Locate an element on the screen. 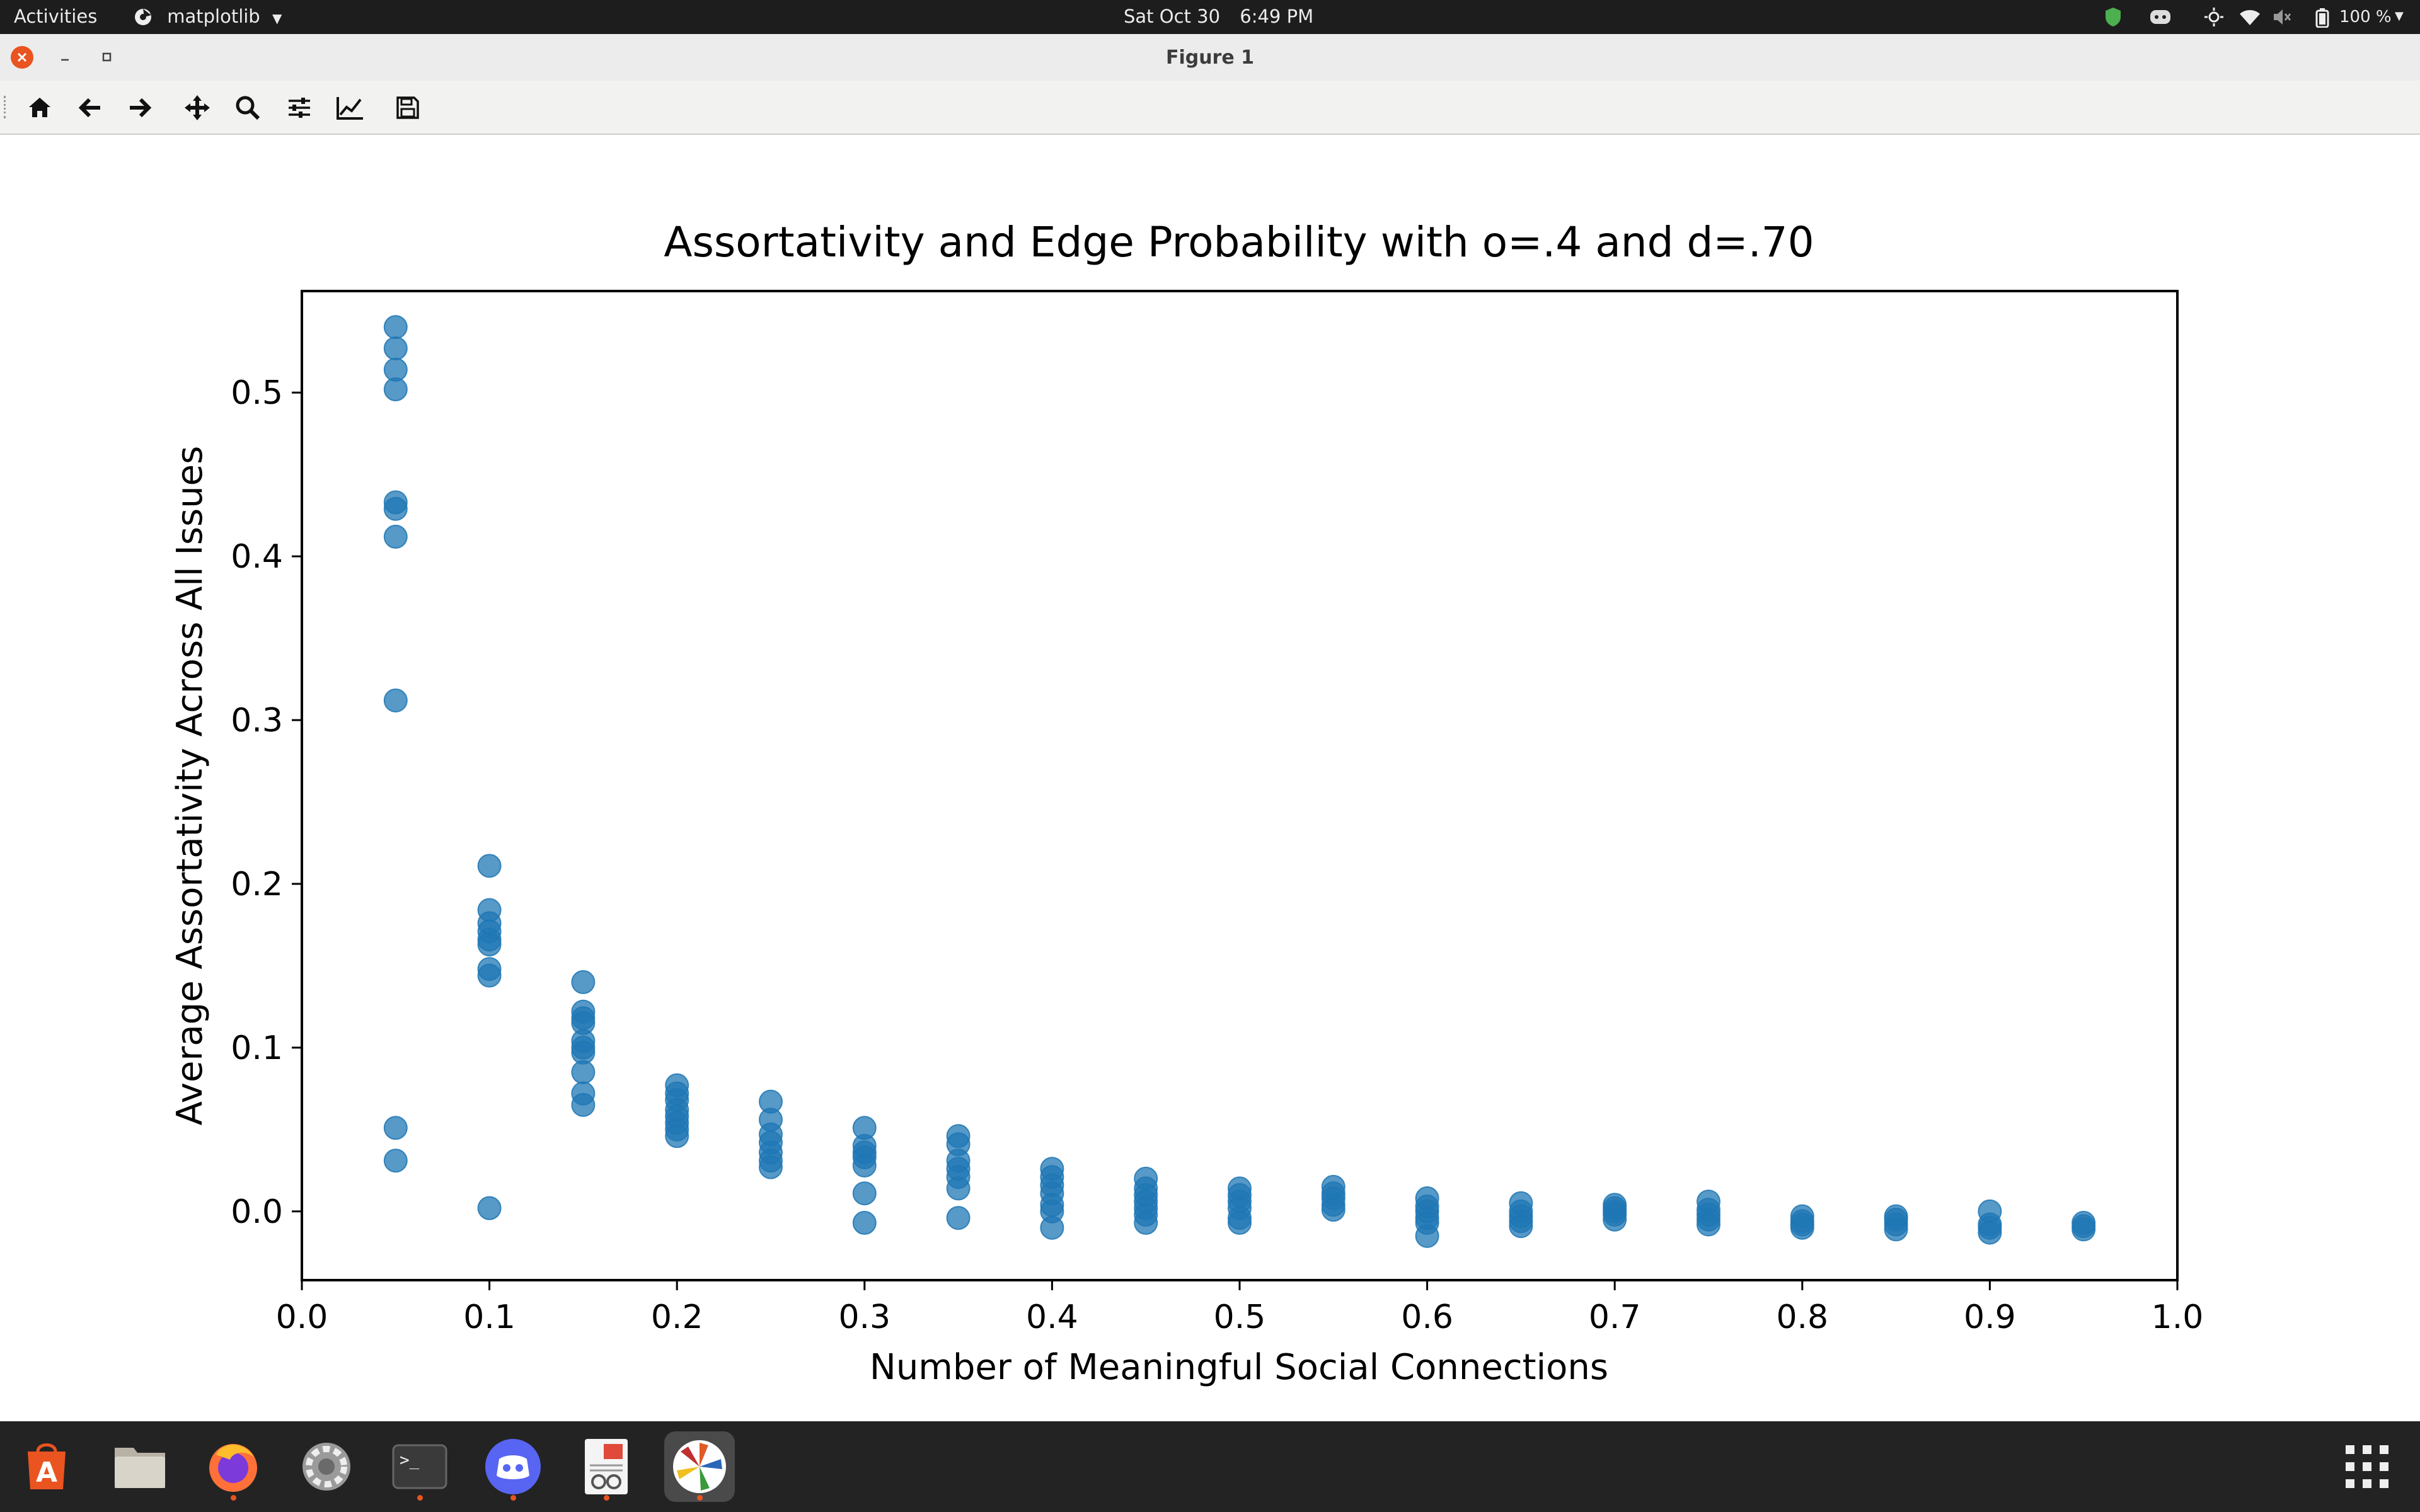 This screenshot has height=1512, width=2420. forward-button is located at coordinates (139, 107).